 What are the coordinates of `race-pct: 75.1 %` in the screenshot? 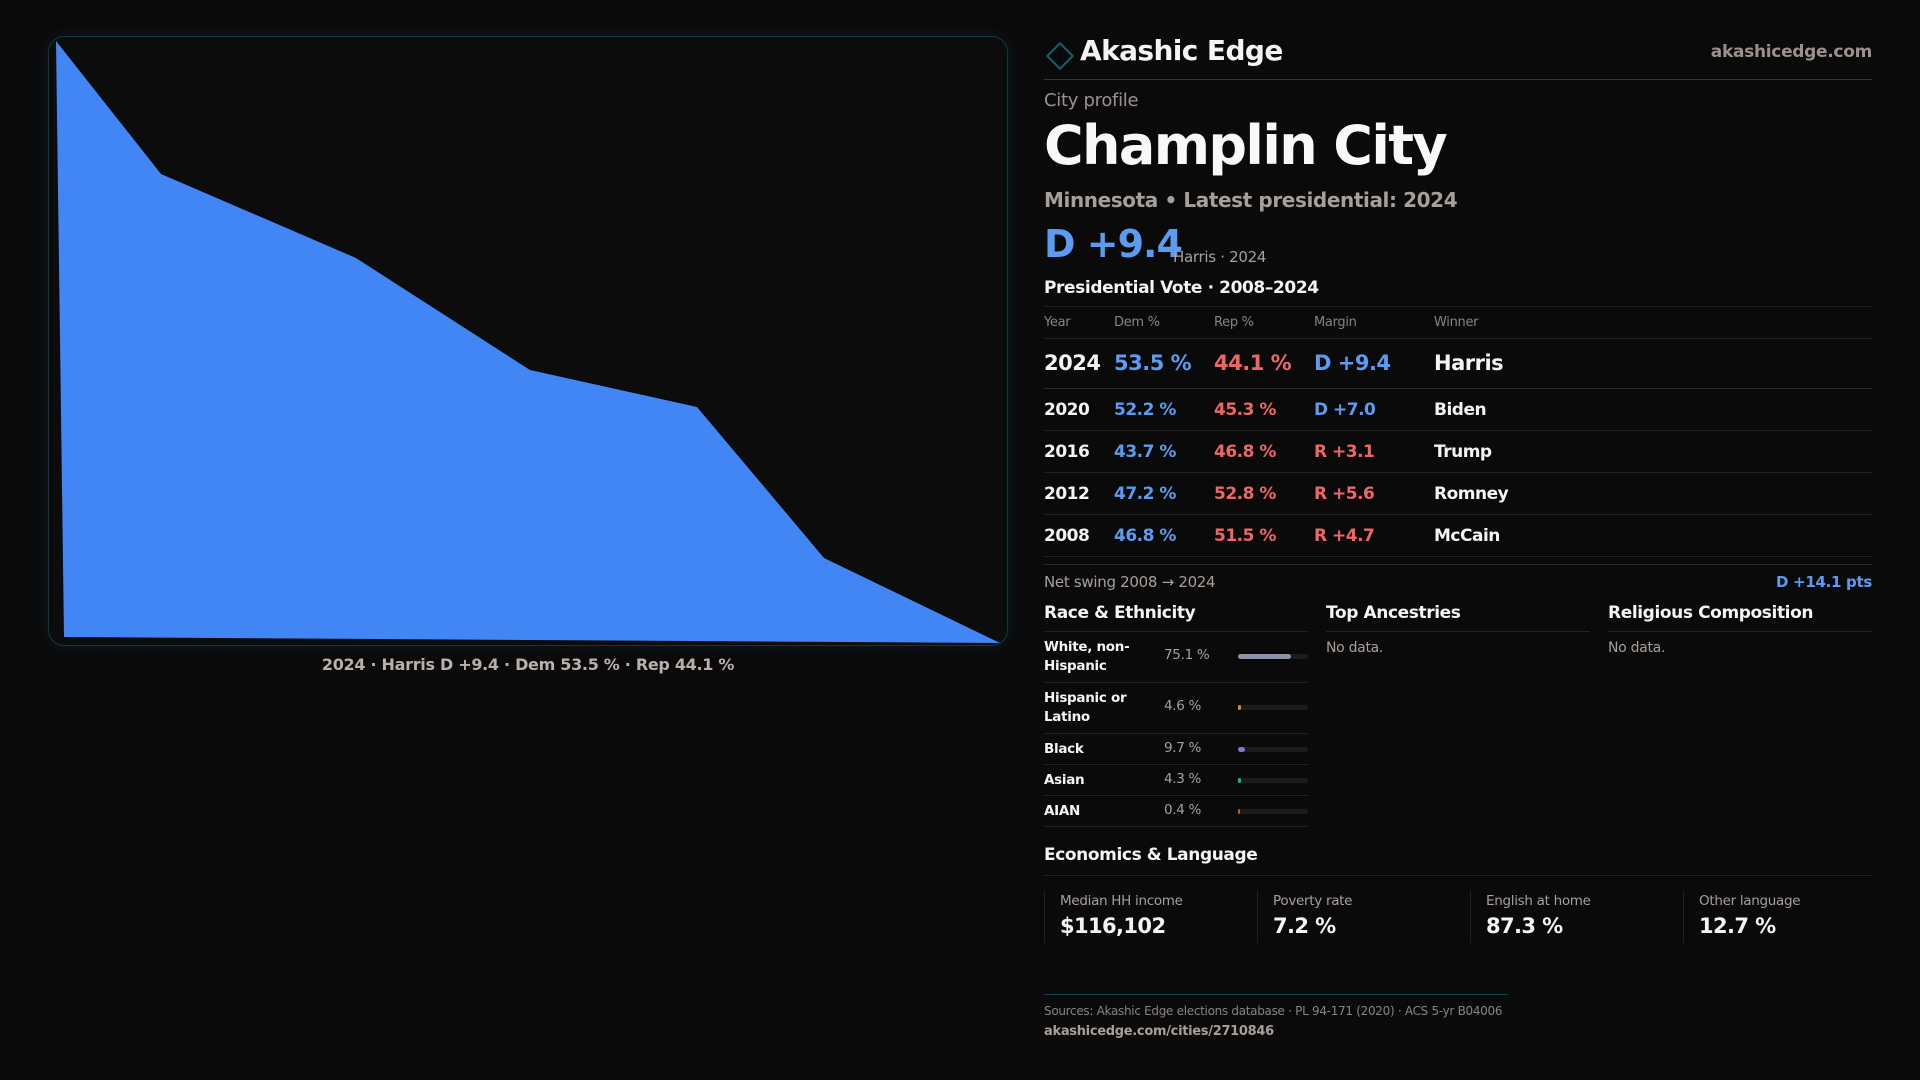 It's located at (1187, 655).